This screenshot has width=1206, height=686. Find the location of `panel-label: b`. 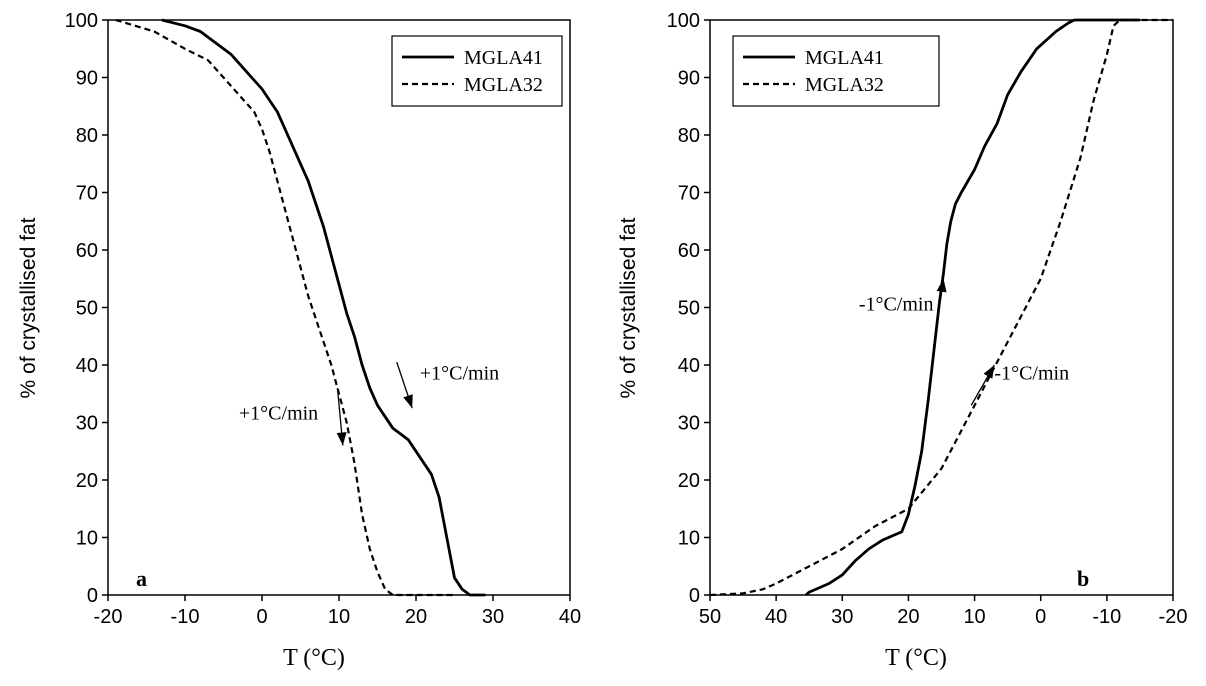

panel-label: b is located at coordinates (1083, 578).